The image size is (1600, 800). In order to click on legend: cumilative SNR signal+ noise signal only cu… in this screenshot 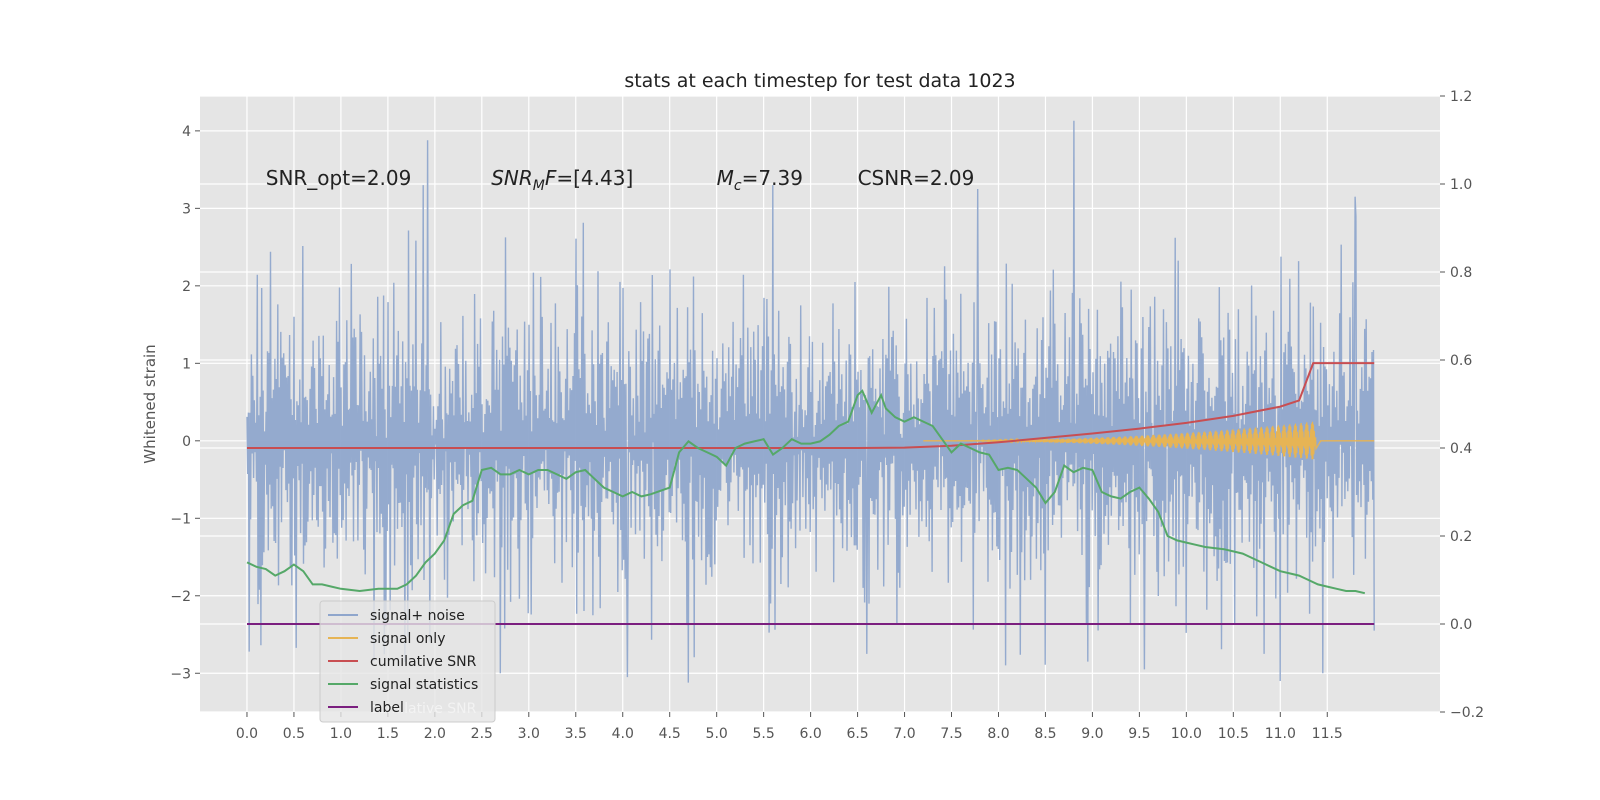, I will do `click(407, 661)`.